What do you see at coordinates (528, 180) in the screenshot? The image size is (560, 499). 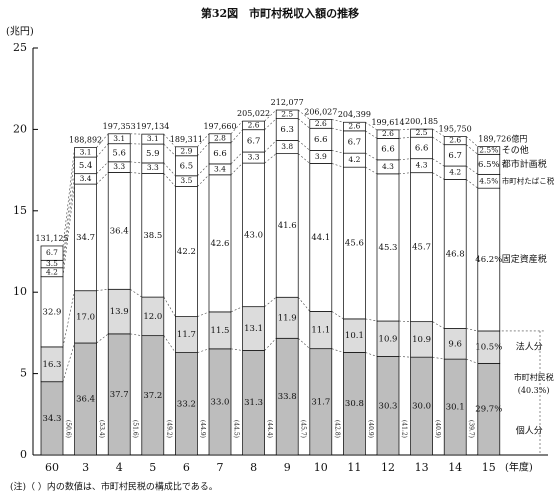 I see `series-label: 市町村たばこ税` at bounding box center [528, 180].